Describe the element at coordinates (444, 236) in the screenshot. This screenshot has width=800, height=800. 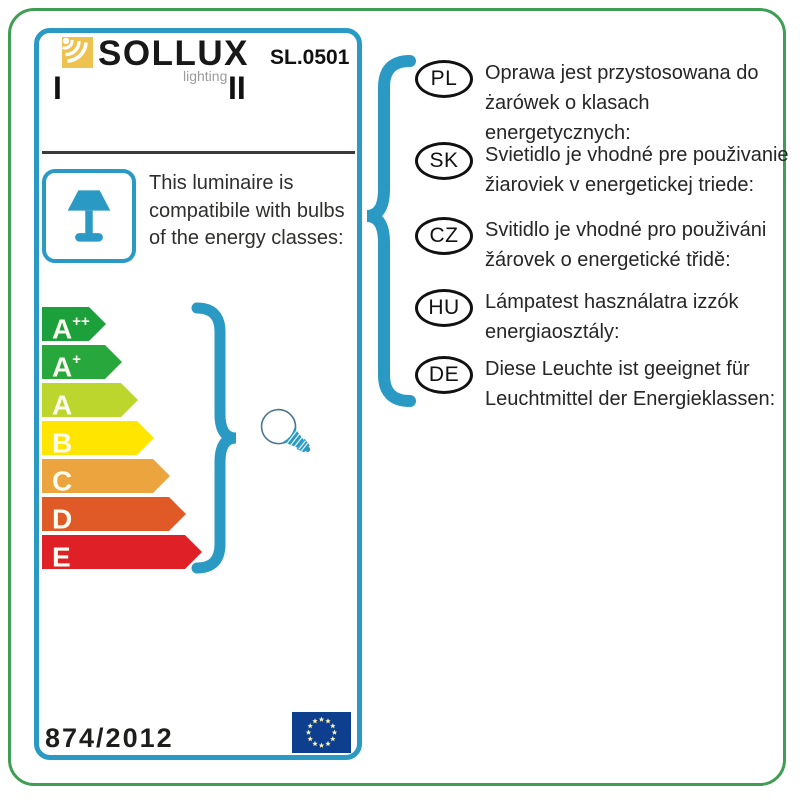
I see `lang-code-badge: CZ` at that location.